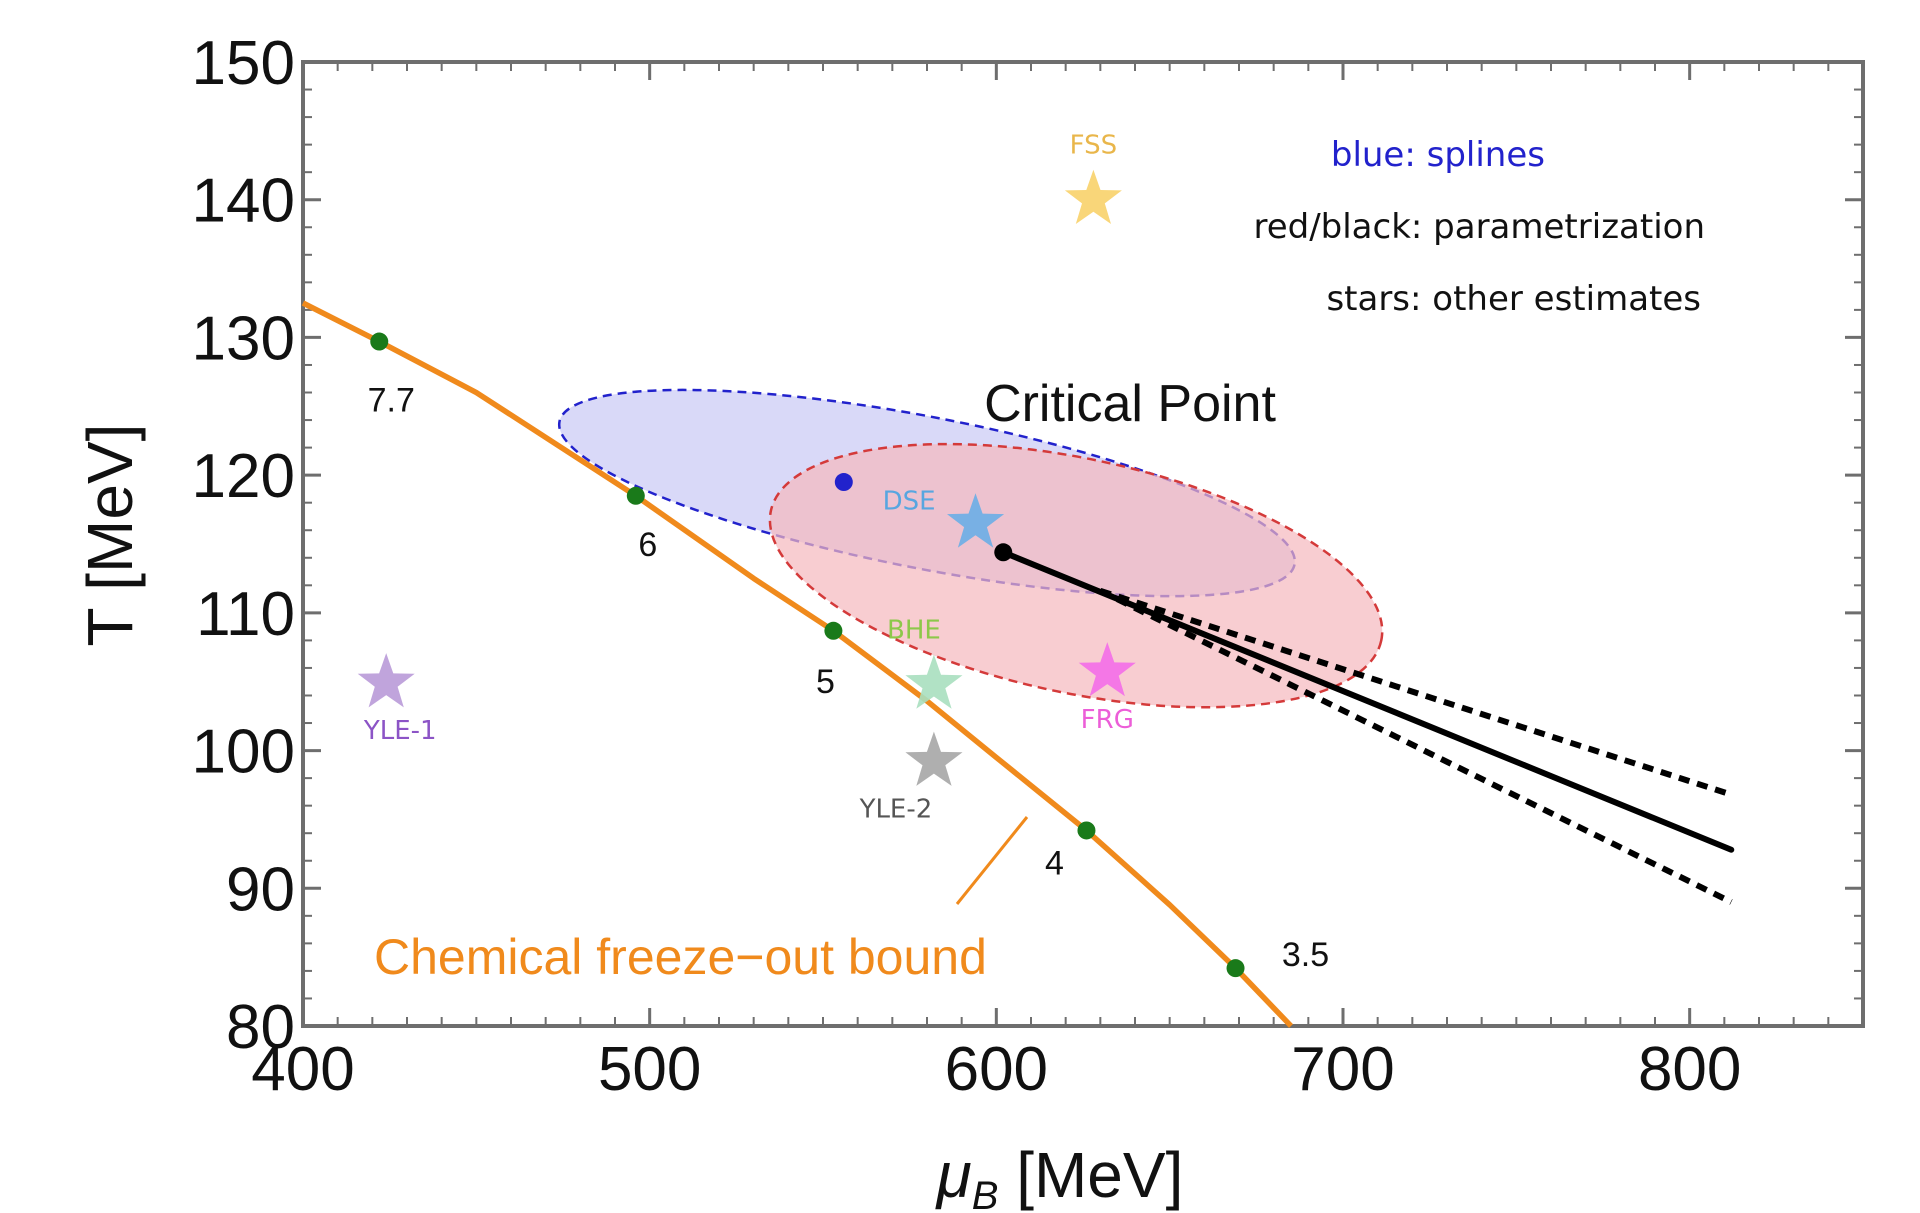 The height and width of the screenshot is (1213, 1920). I want to click on estimate-label: BHE, so click(914, 630).